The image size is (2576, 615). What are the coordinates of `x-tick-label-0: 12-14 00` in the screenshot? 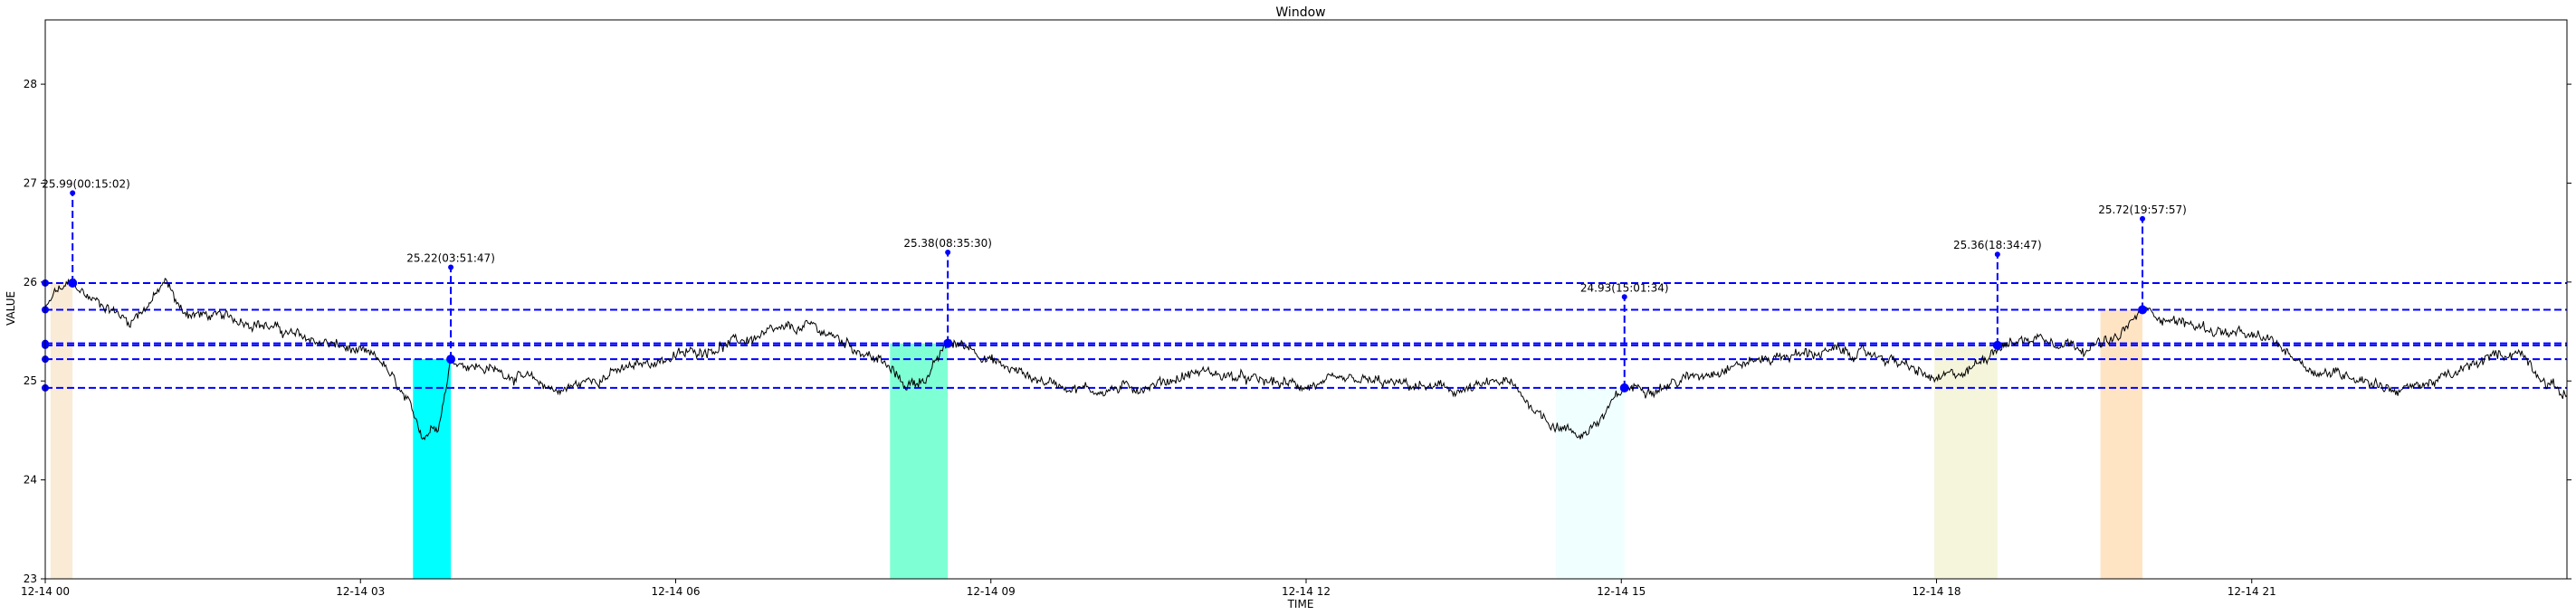 It's located at (45, 591).